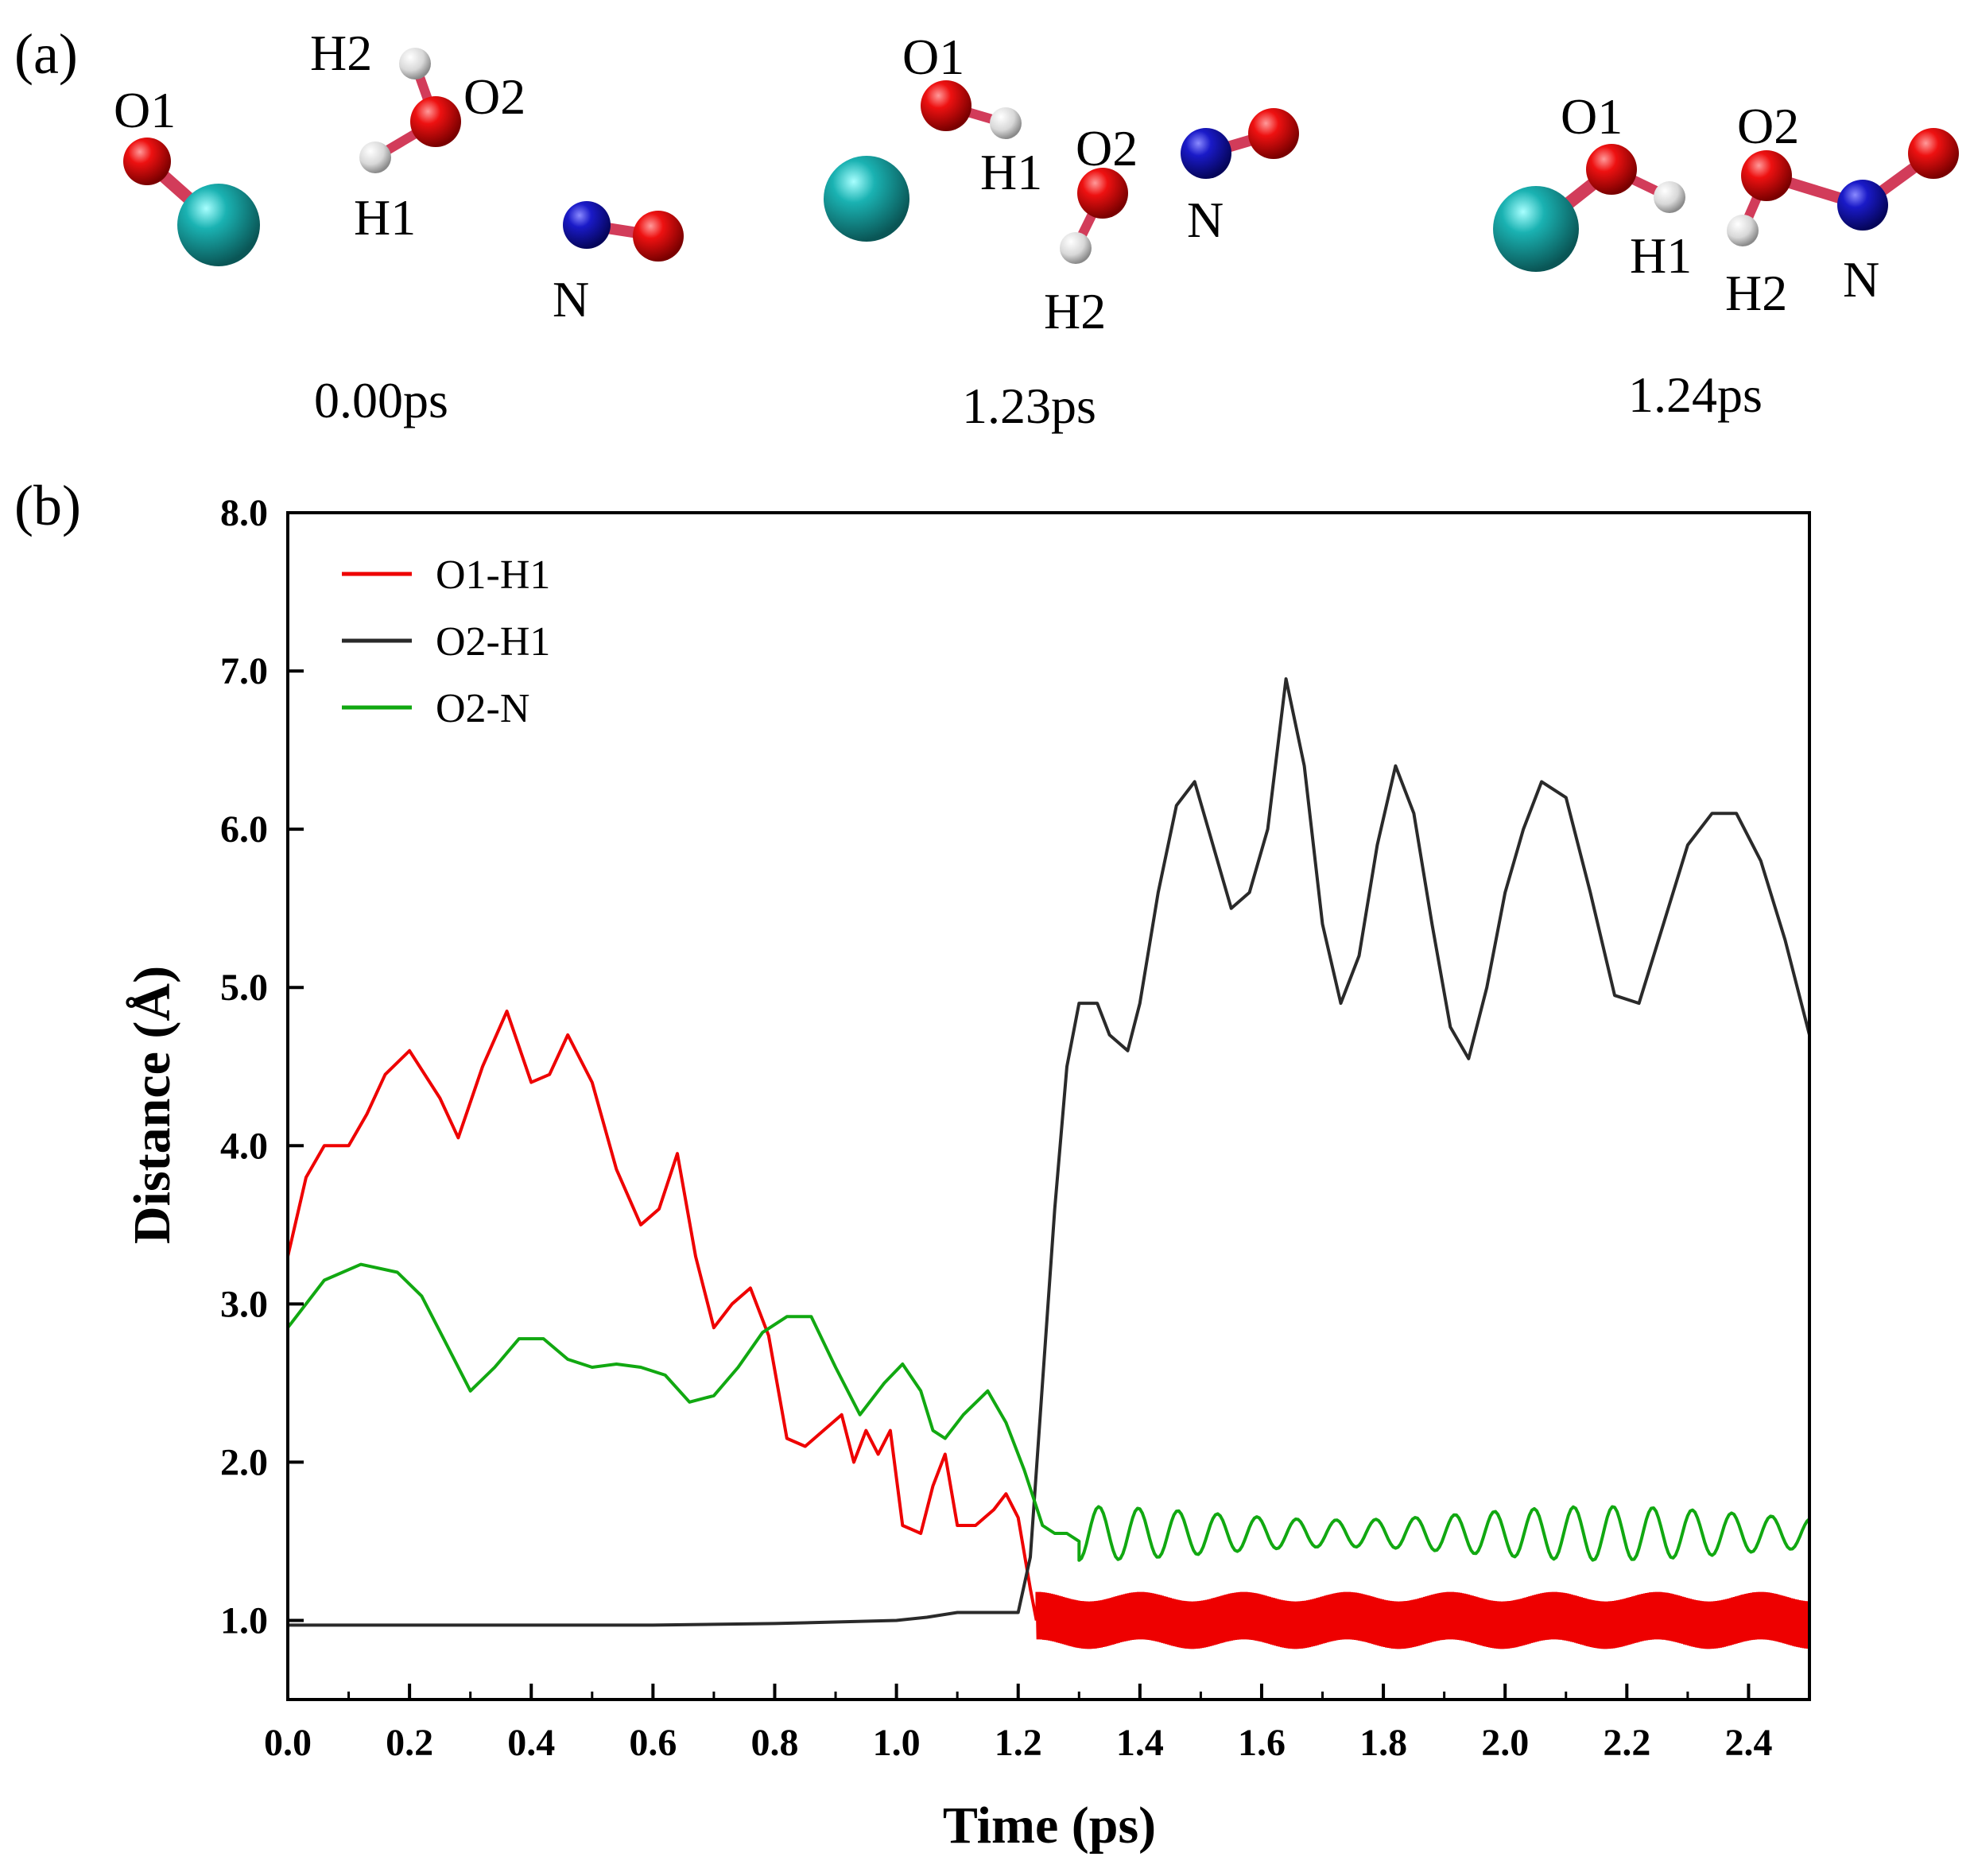 This screenshot has width=1974, height=1876. Describe the element at coordinates (46, 54) in the screenshot. I see `panel-a-label: (a)` at that location.